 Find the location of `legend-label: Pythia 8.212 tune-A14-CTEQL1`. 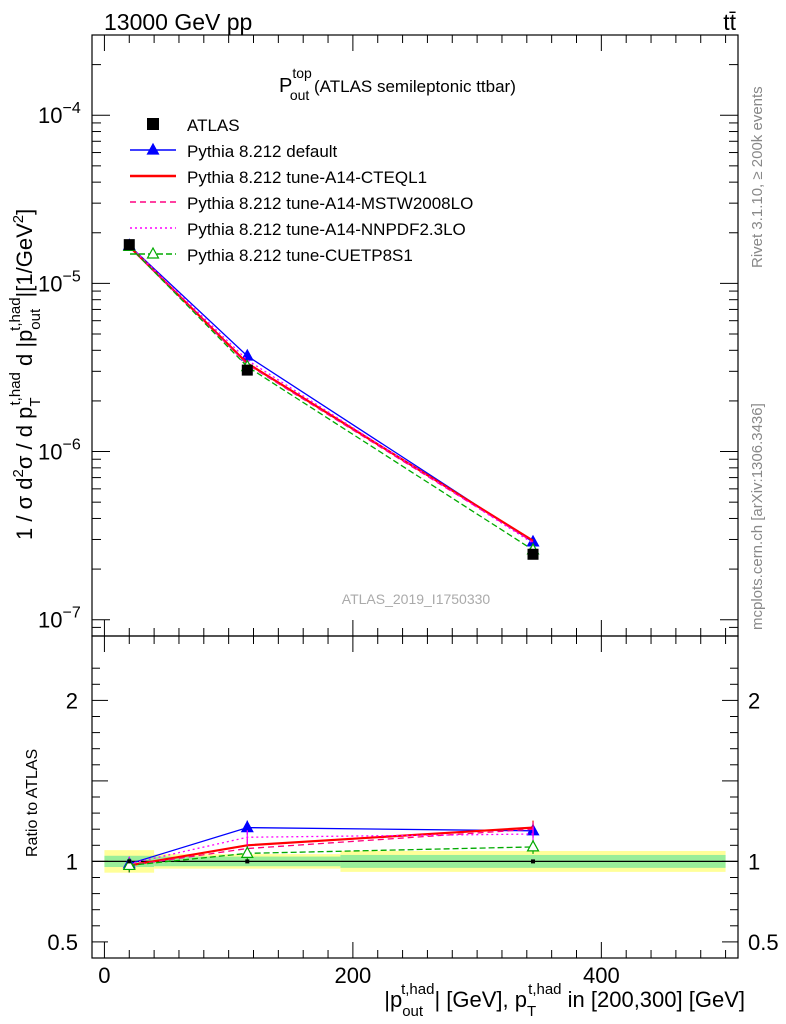

legend-label: Pythia 8.212 tune-A14-CTEQL1 is located at coordinates (307, 177).